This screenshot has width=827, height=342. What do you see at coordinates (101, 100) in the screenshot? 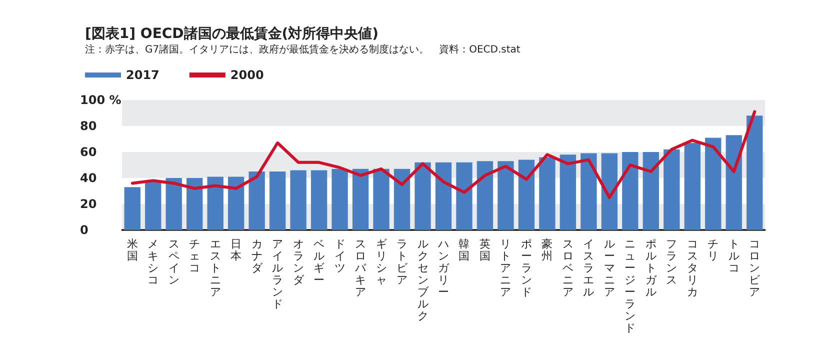
I see `y-tick-label: 100 %` at bounding box center [101, 100].